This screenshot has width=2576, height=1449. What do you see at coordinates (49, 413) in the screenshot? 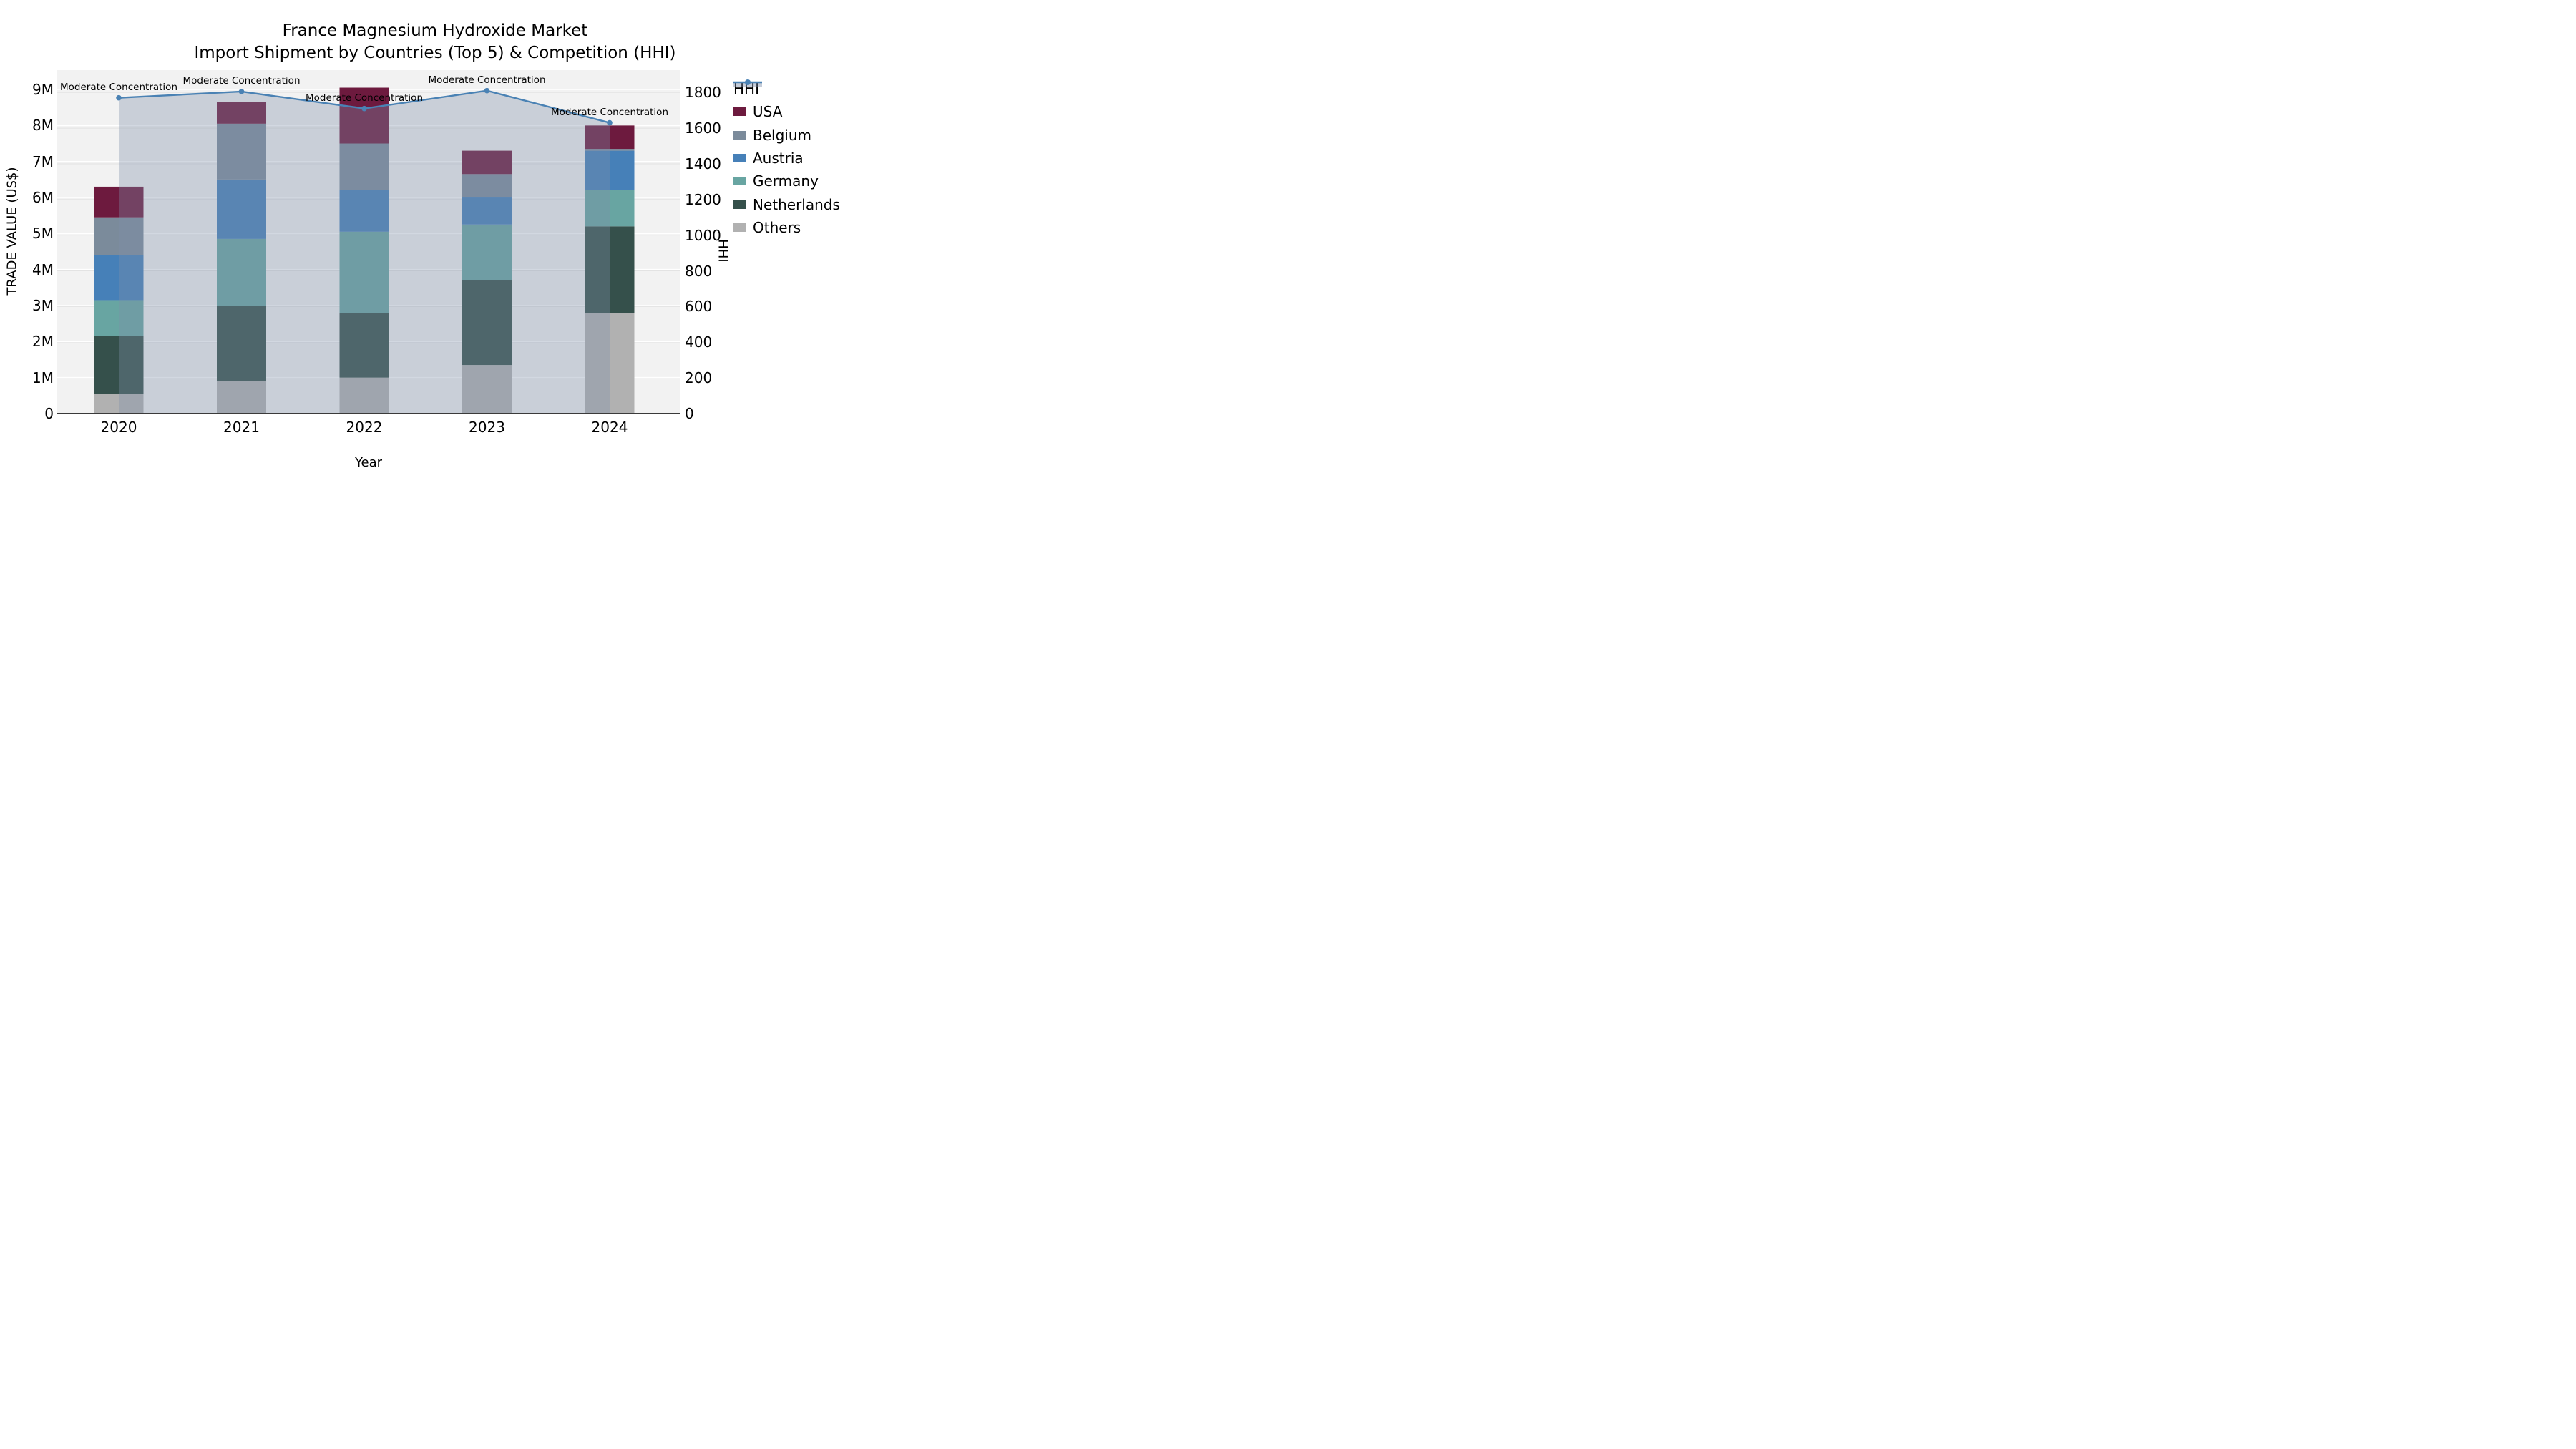
I see `y-left-tick-0: 0` at bounding box center [49, 413].